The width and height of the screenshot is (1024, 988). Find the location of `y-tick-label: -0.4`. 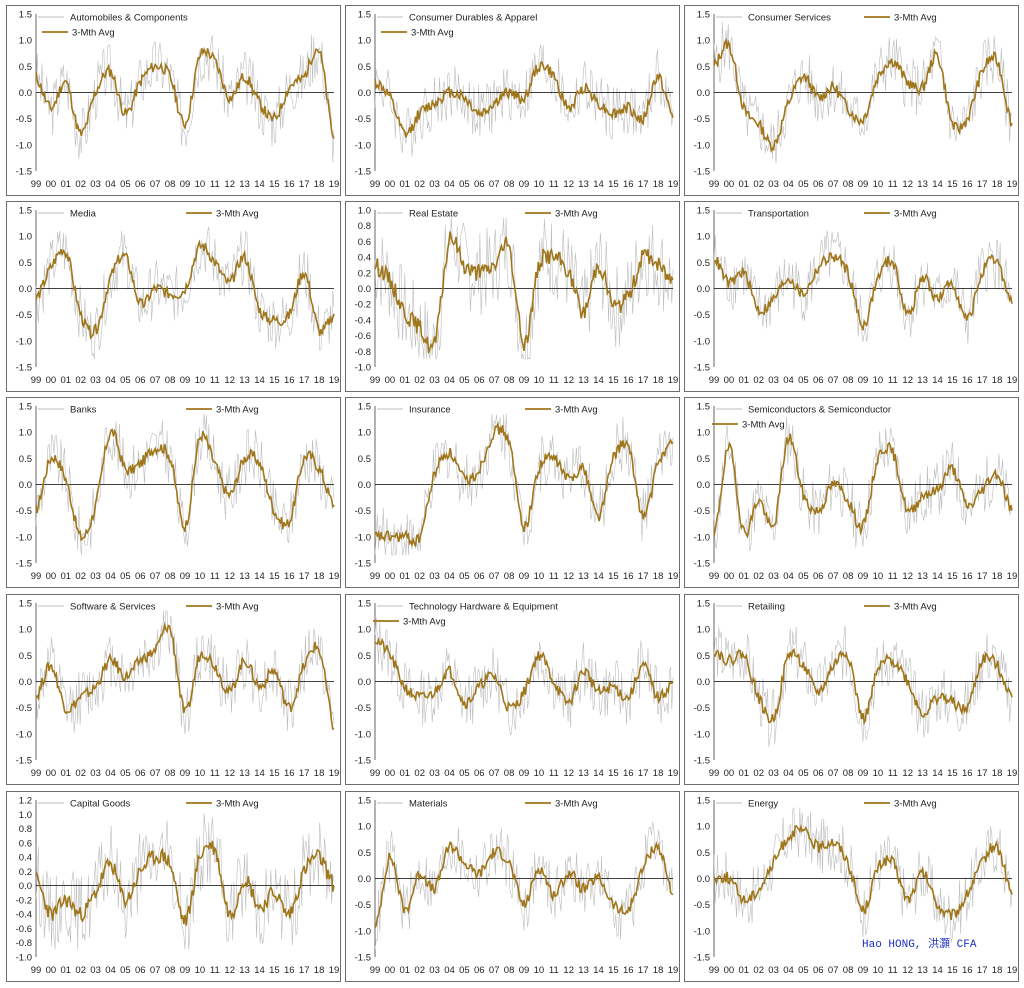

y-tick-label: -0.4 is located at coordinates (363, 320).